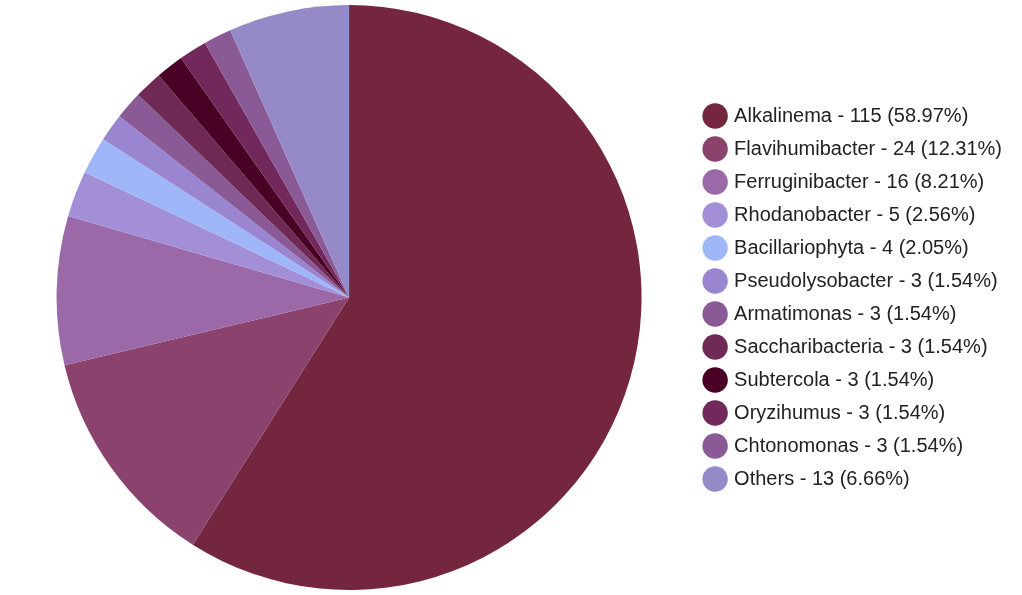 The image size is (1022, 595). Describe the element at coordinates (849, 444) in the screenshot. I see `legend-label: Chtonomonas - 3 (1.54%)` at that location.